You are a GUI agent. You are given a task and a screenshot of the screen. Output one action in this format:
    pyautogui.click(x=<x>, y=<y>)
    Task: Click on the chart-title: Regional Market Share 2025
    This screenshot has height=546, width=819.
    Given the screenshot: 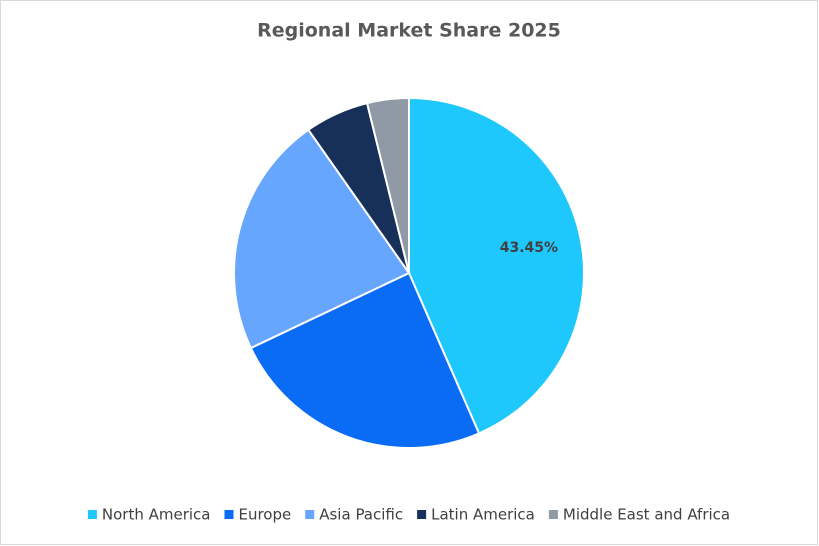 What is the action you would take?
    pyautogui.click(x=409, y=31)
    